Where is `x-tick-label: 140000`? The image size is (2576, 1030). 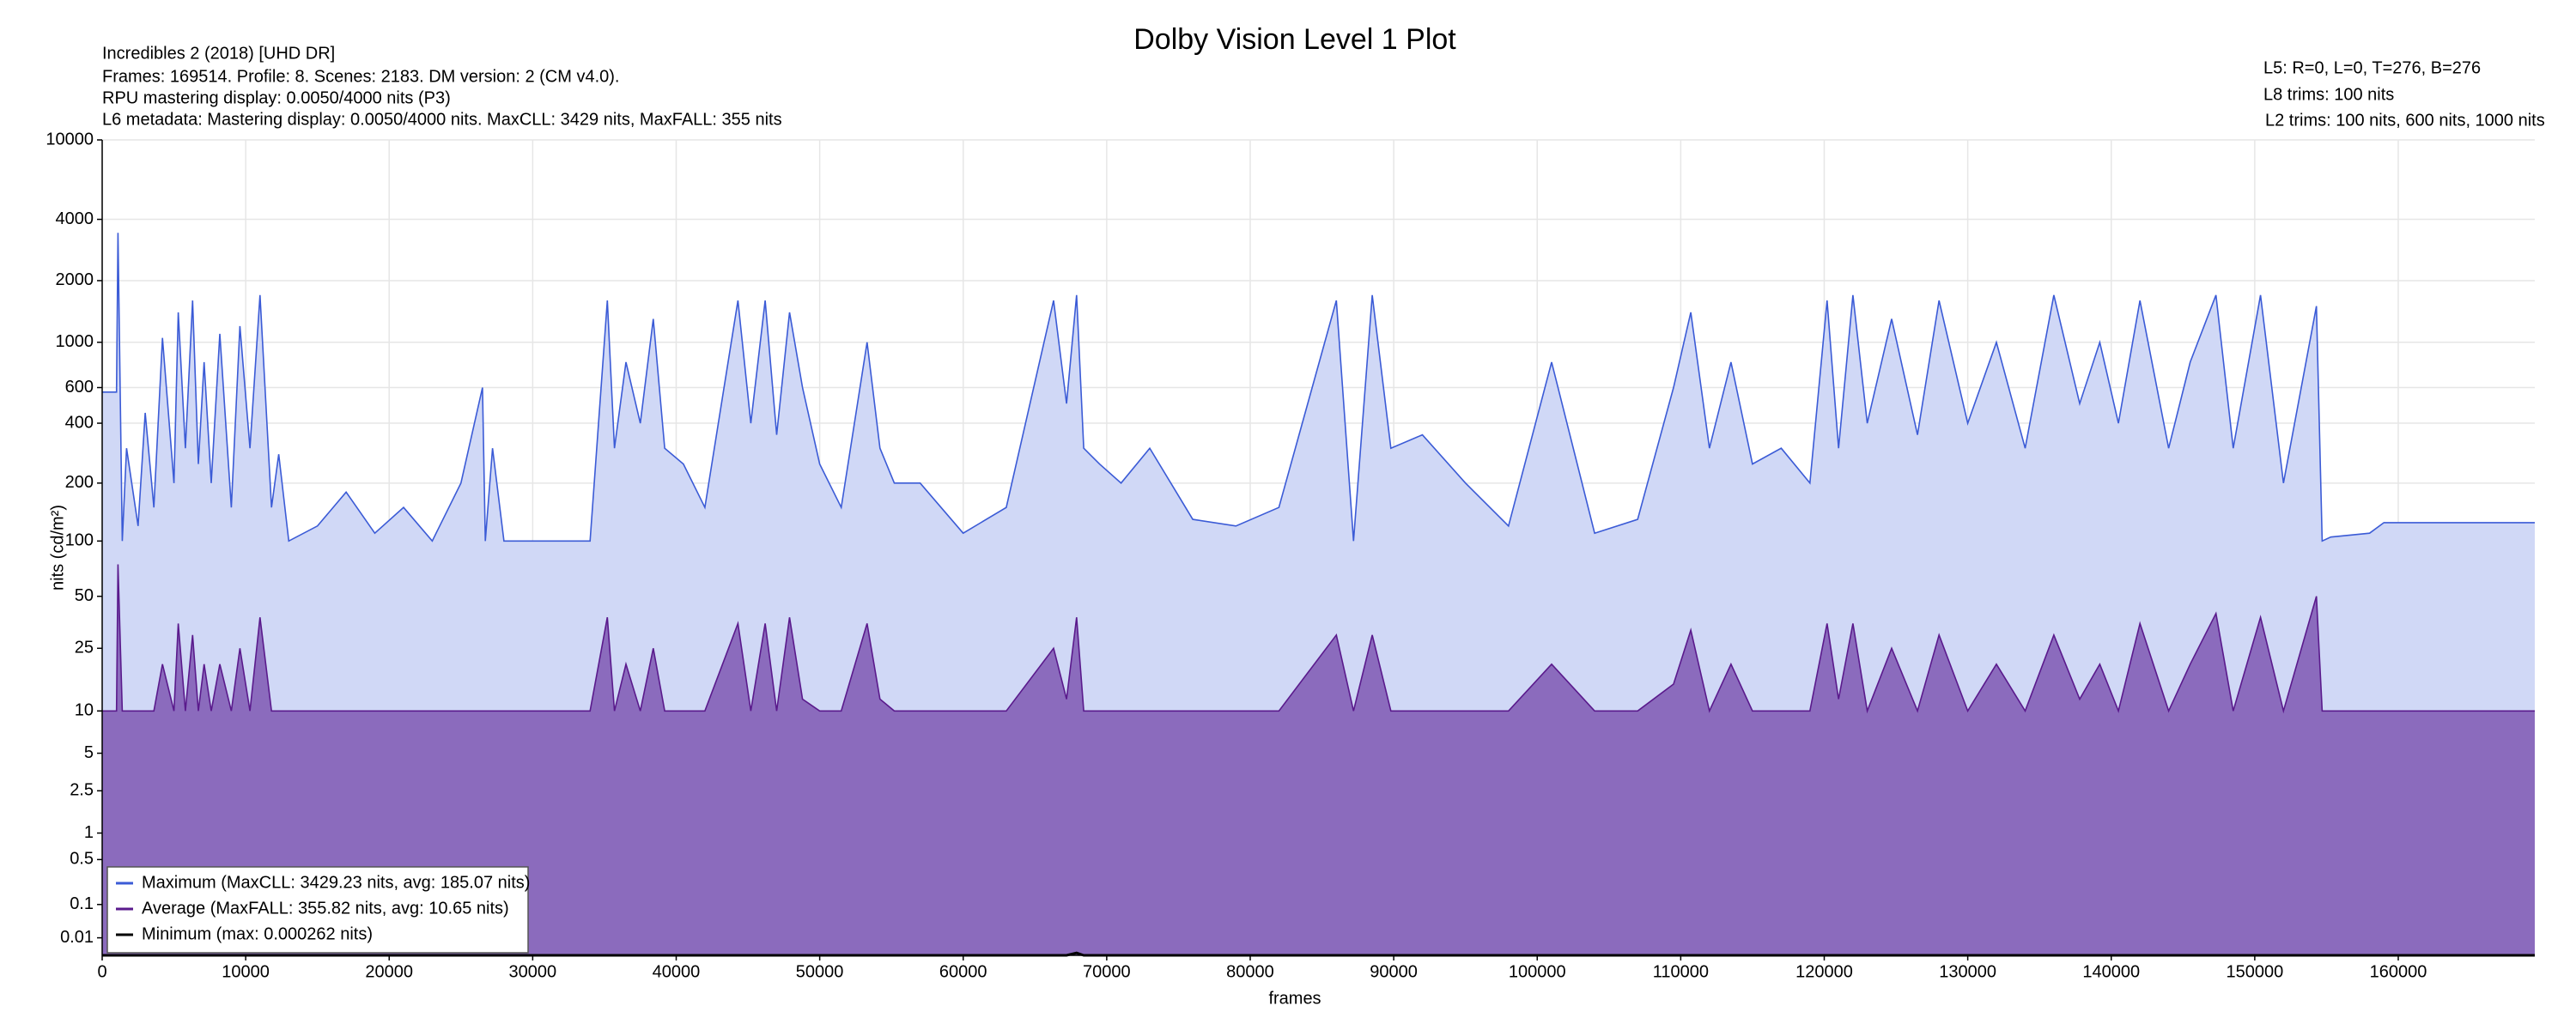 x-tick-label: 140000 is located at coordinates (2111, 971).